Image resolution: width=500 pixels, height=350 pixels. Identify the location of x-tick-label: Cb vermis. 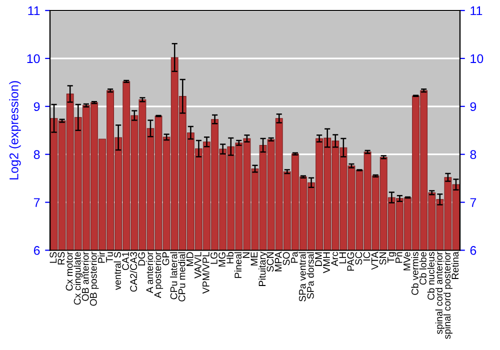
(414, 273).